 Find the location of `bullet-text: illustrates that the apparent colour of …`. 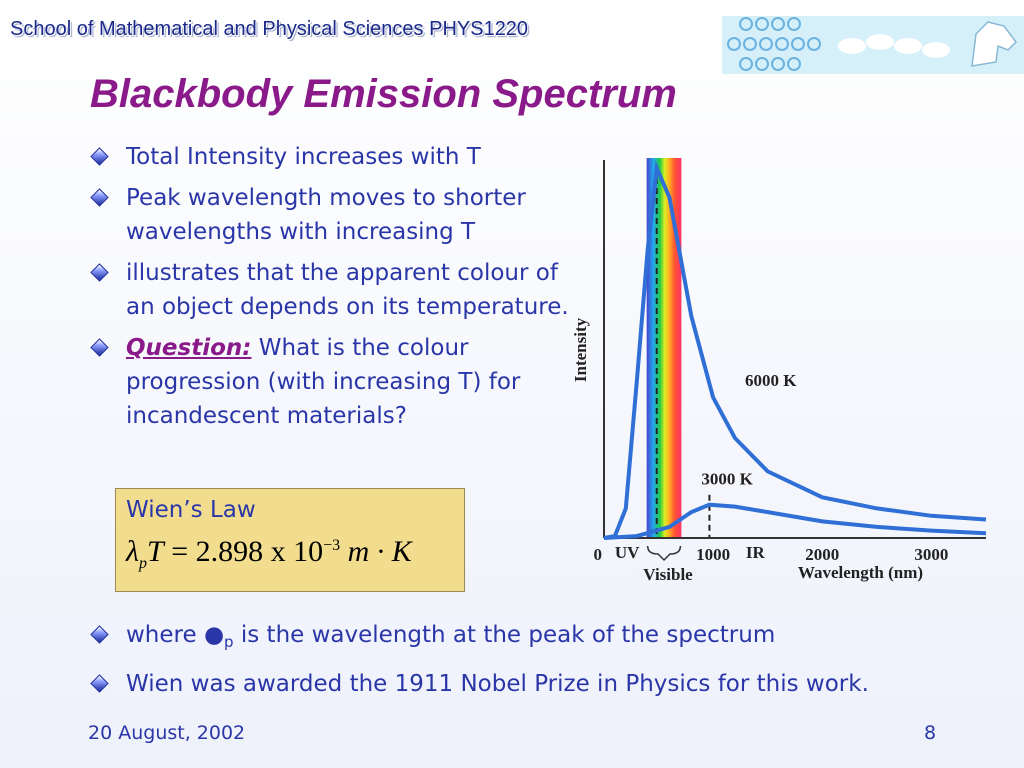

bullet-text: illustrates that the apparent colour of … is located at coordinates (347, 290).